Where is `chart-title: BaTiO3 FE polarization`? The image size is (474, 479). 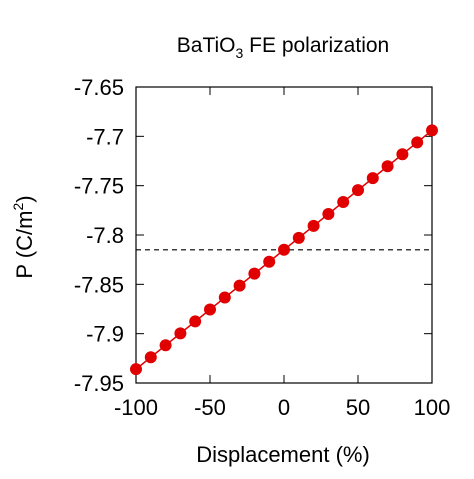 chart-title: BaTiO3 FE polarization is located at coordinates (283, 47).